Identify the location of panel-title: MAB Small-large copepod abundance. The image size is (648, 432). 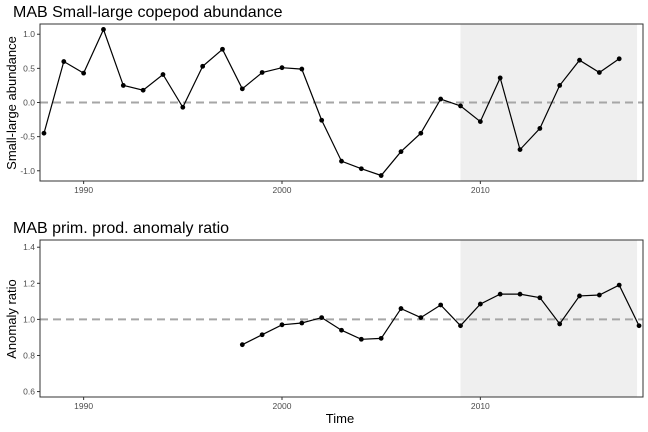
(148, 12).